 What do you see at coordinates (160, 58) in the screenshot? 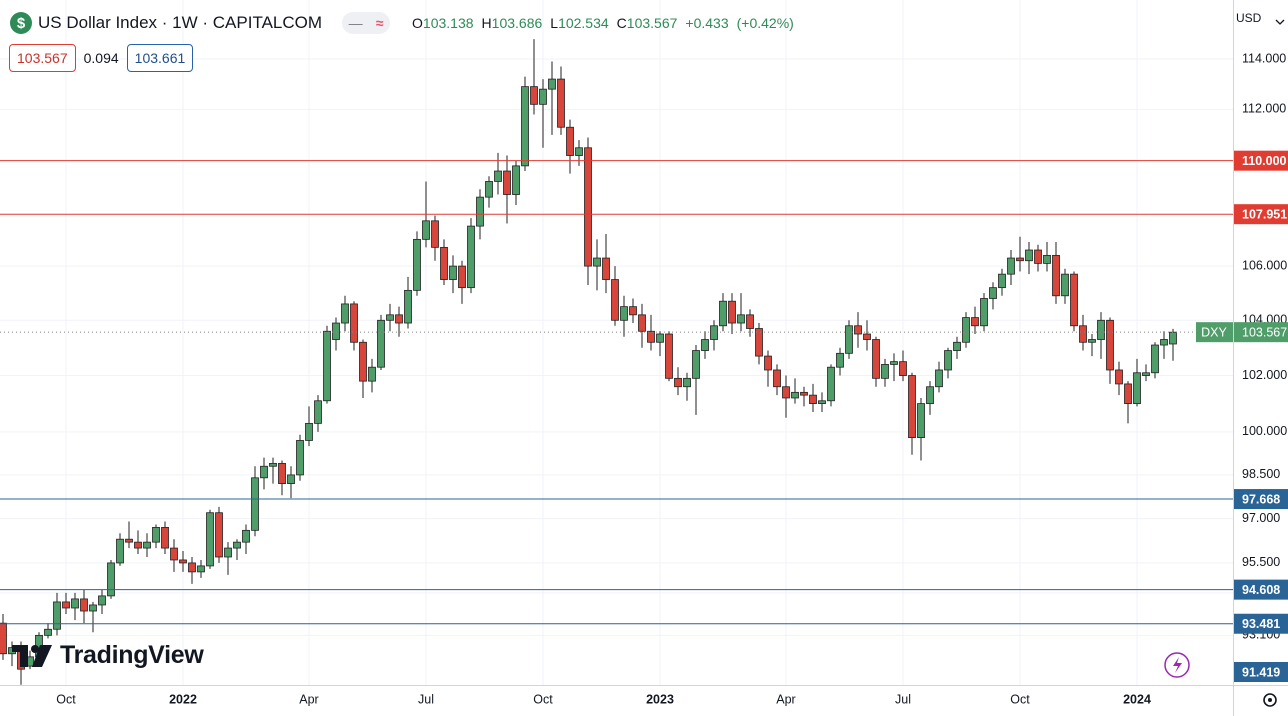
I see `ask-price: 103.661` at bounding box center [160, 58].